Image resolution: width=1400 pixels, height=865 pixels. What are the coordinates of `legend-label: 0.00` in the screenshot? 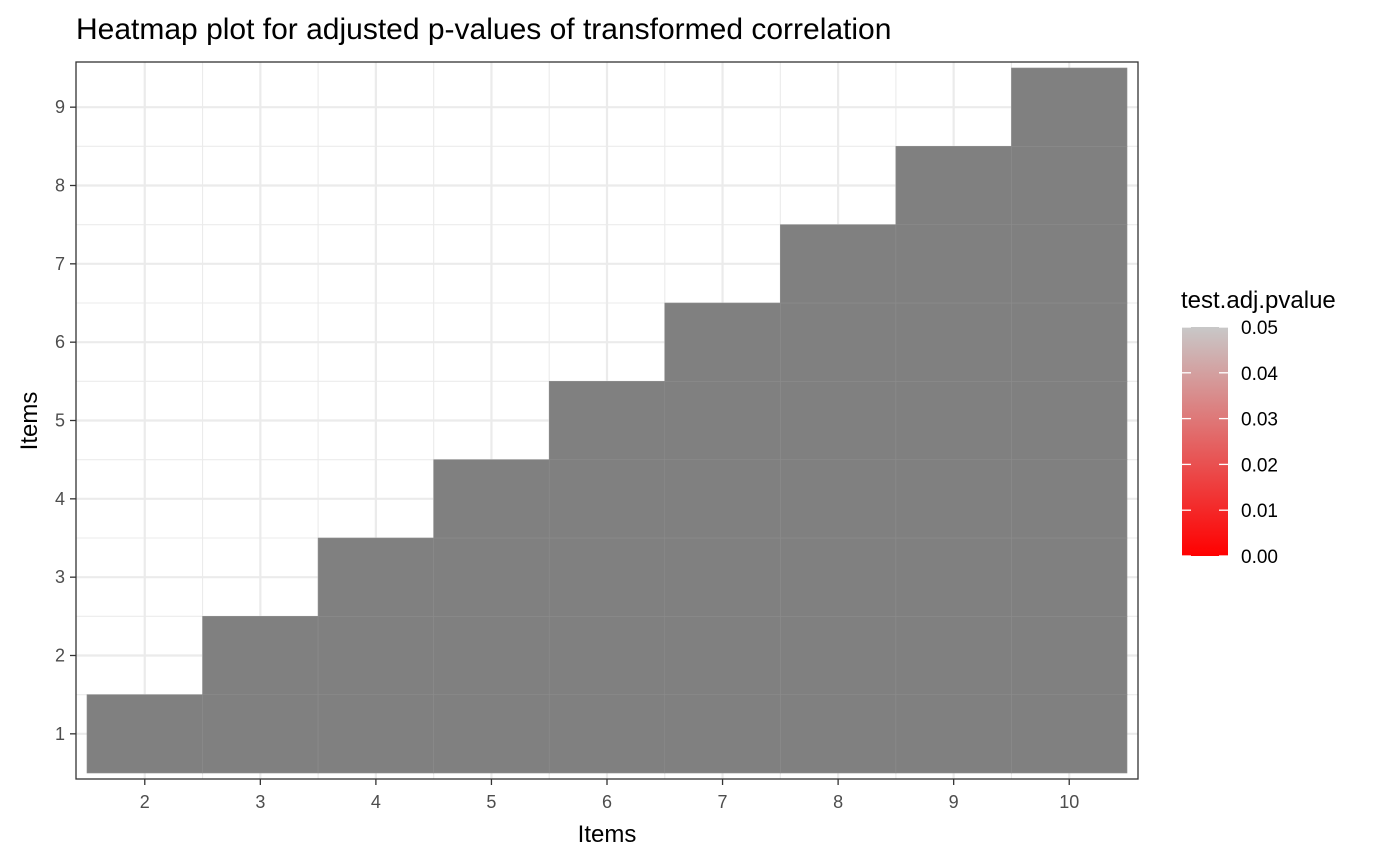 It's located at (1259, 557).